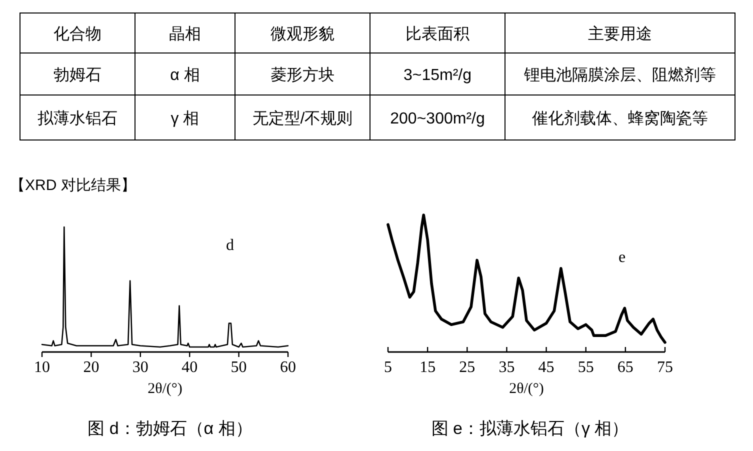 This screenshot has width=753, height=451. I want to click on text: 200~300m²/g, so click(437, 119).